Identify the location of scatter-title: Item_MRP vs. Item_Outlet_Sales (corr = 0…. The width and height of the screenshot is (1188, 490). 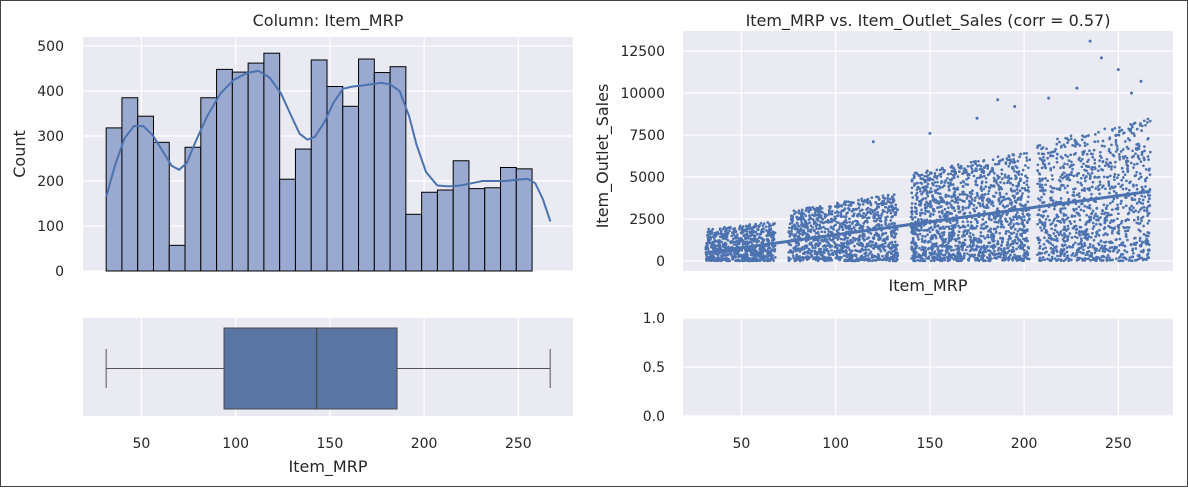
(928, 21).